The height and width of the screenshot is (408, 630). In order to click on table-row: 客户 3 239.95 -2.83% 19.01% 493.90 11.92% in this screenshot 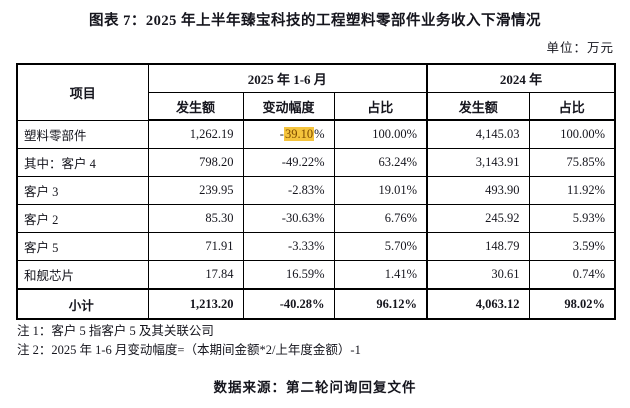, I will do `click(316, 190)`.